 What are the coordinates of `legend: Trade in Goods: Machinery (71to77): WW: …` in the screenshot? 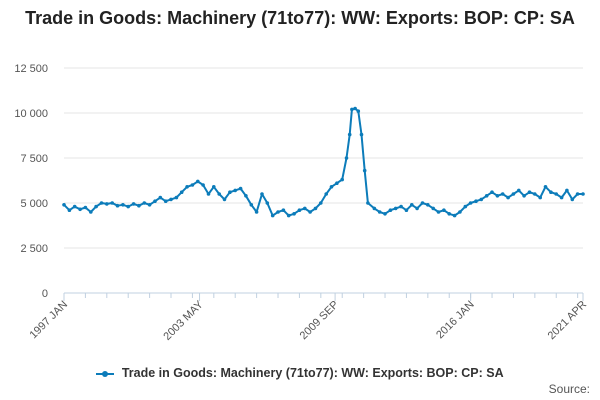 It's located at (300, 373).